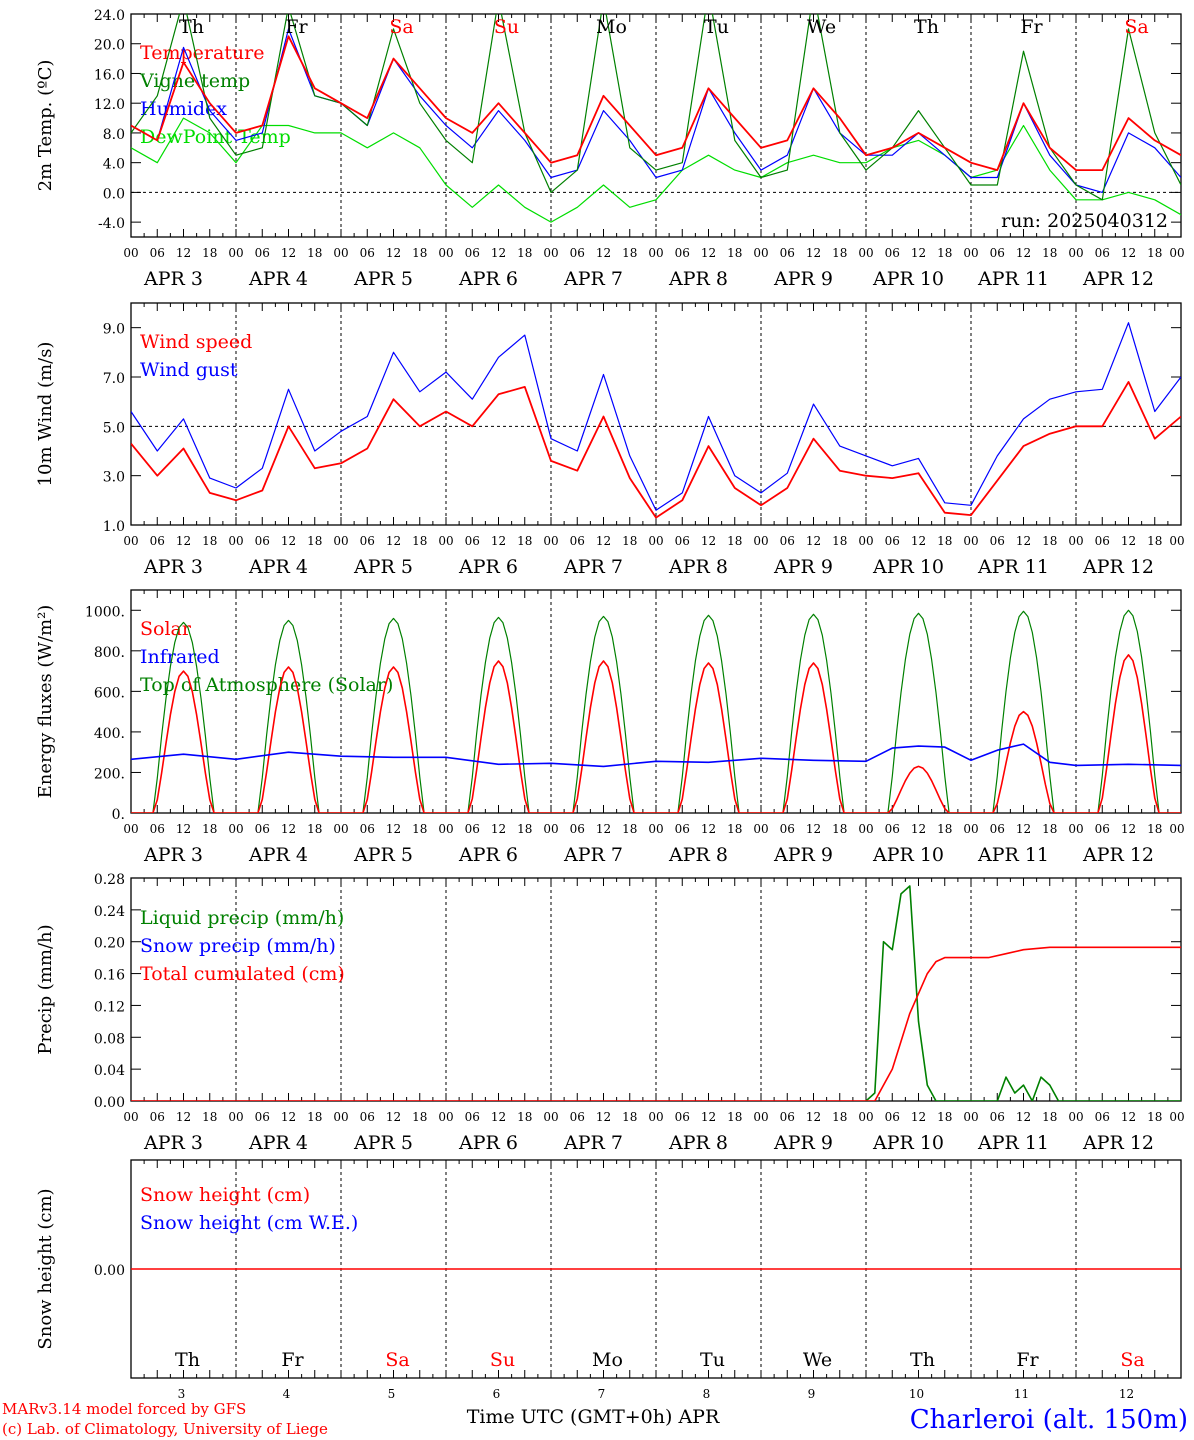  Describe the element at coordinates (249, 1223) in the screenshot. I see `legend-entry: Snow height (cm W.E.)` at that location.